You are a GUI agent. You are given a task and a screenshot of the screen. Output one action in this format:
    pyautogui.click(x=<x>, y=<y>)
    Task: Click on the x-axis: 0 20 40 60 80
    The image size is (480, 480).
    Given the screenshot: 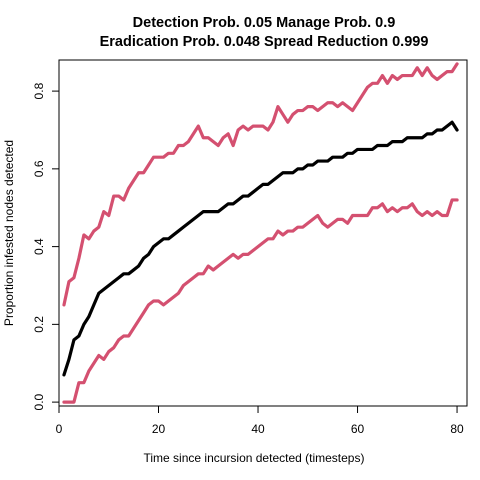 What is the action you would take?
    pyautogui.click(x=260, y=420)
    